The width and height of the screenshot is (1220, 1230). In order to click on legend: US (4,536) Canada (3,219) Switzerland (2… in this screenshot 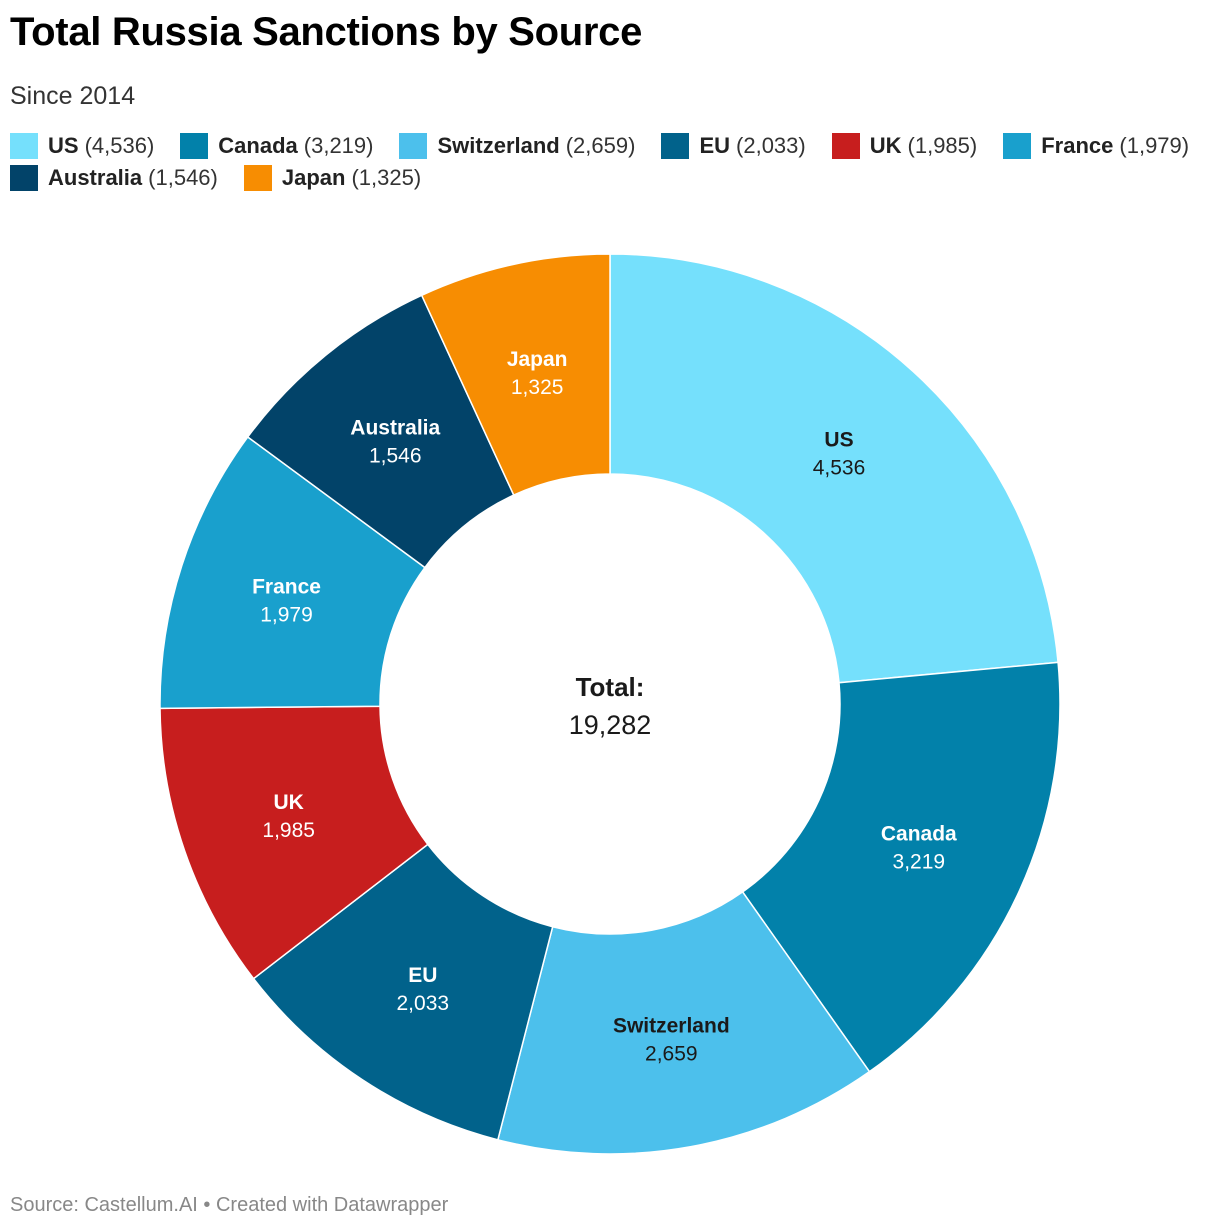, I will do `click(610, 162)`.